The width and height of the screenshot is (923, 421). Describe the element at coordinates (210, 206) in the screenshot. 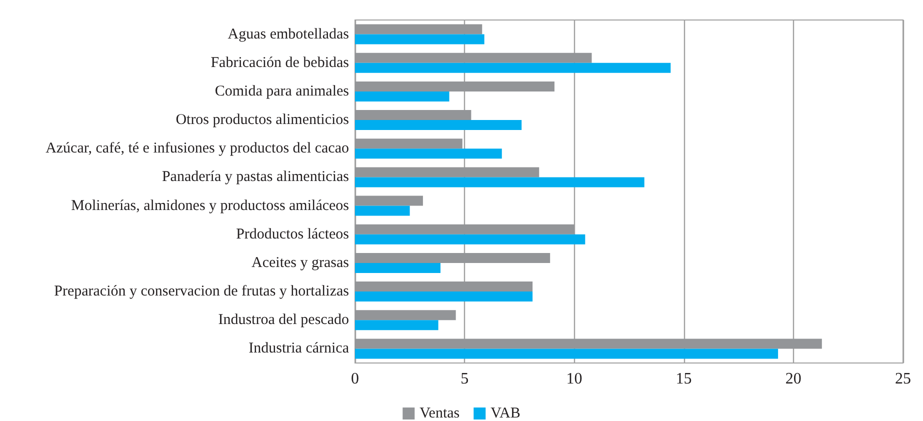

I see `y-tick-label: Molinerías, almidones y productoss amiláceos` at that location.